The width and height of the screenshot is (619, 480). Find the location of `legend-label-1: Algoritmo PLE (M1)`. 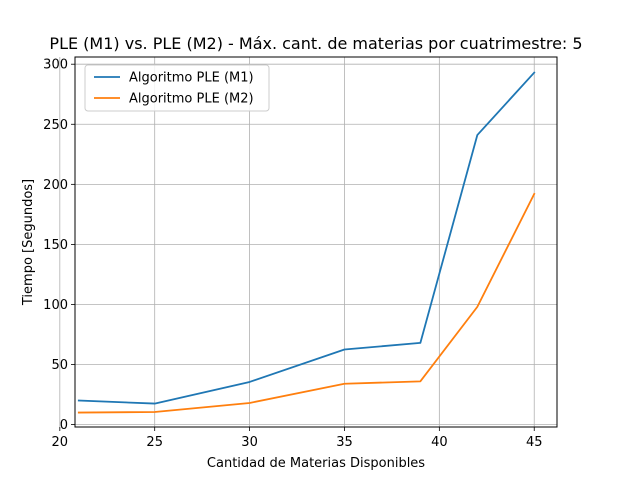

legend-label-1: Algoritmo PLE (M1) is located at coordinates (191, 78).